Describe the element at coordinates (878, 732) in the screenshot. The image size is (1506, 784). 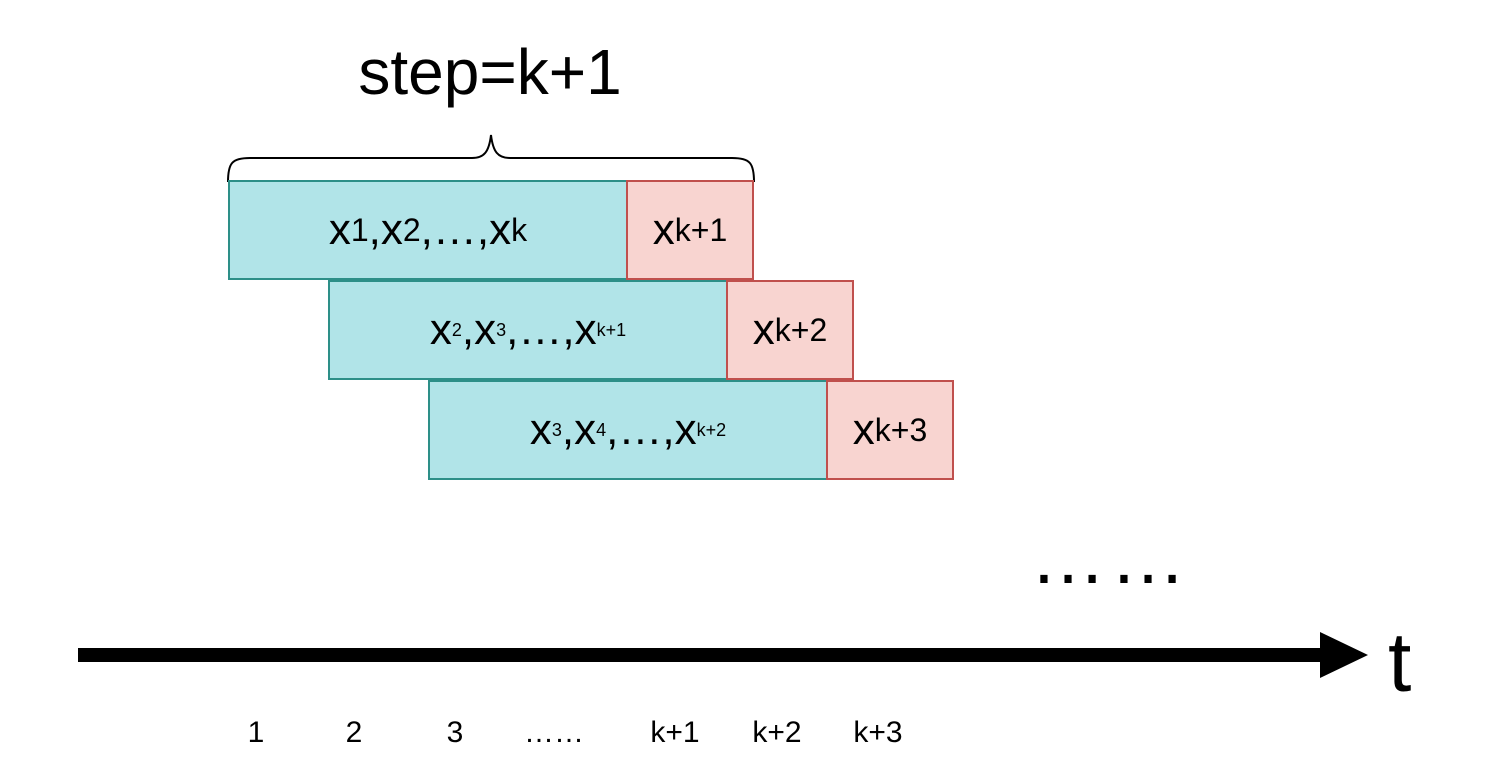
I see `tick-label: k+3` at that location.